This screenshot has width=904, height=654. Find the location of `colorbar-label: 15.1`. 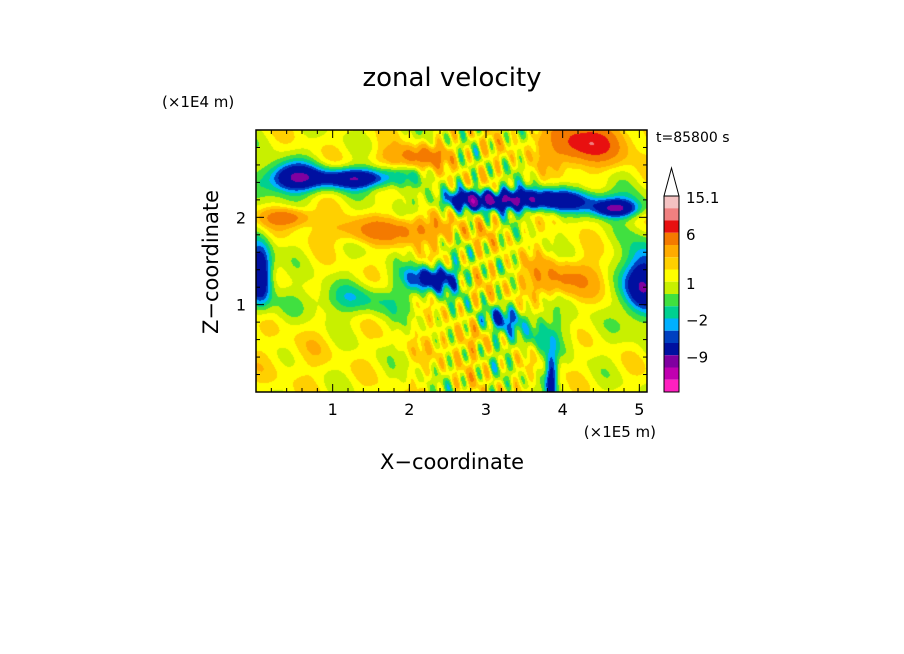

colorbar-label: 15.1 is located at coordinates (702, 198).